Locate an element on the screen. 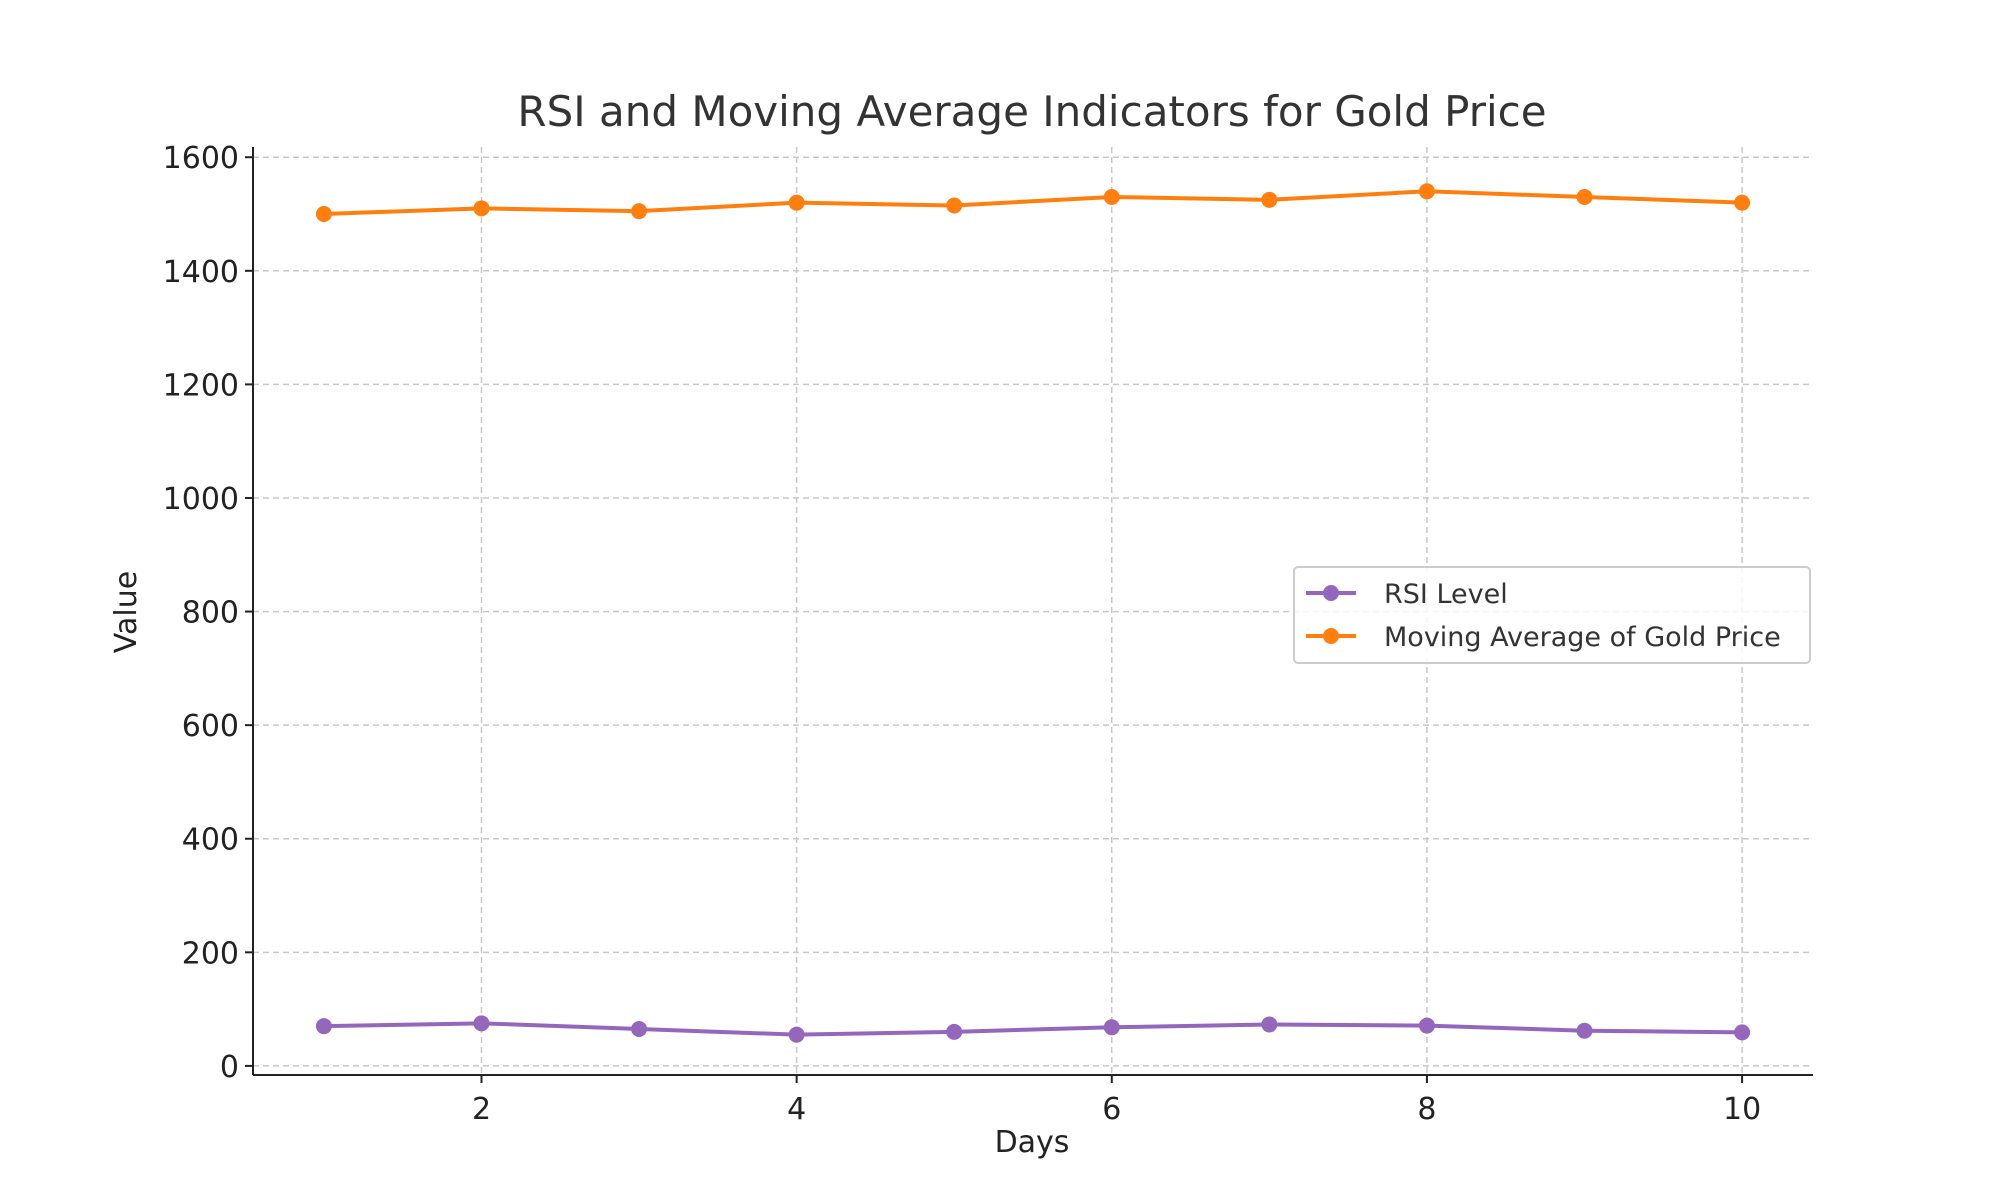 Image resolution: width=2000 pixels, height=1200 pixels. x-tick-label: 2 is located at coordinates (481, 1109).